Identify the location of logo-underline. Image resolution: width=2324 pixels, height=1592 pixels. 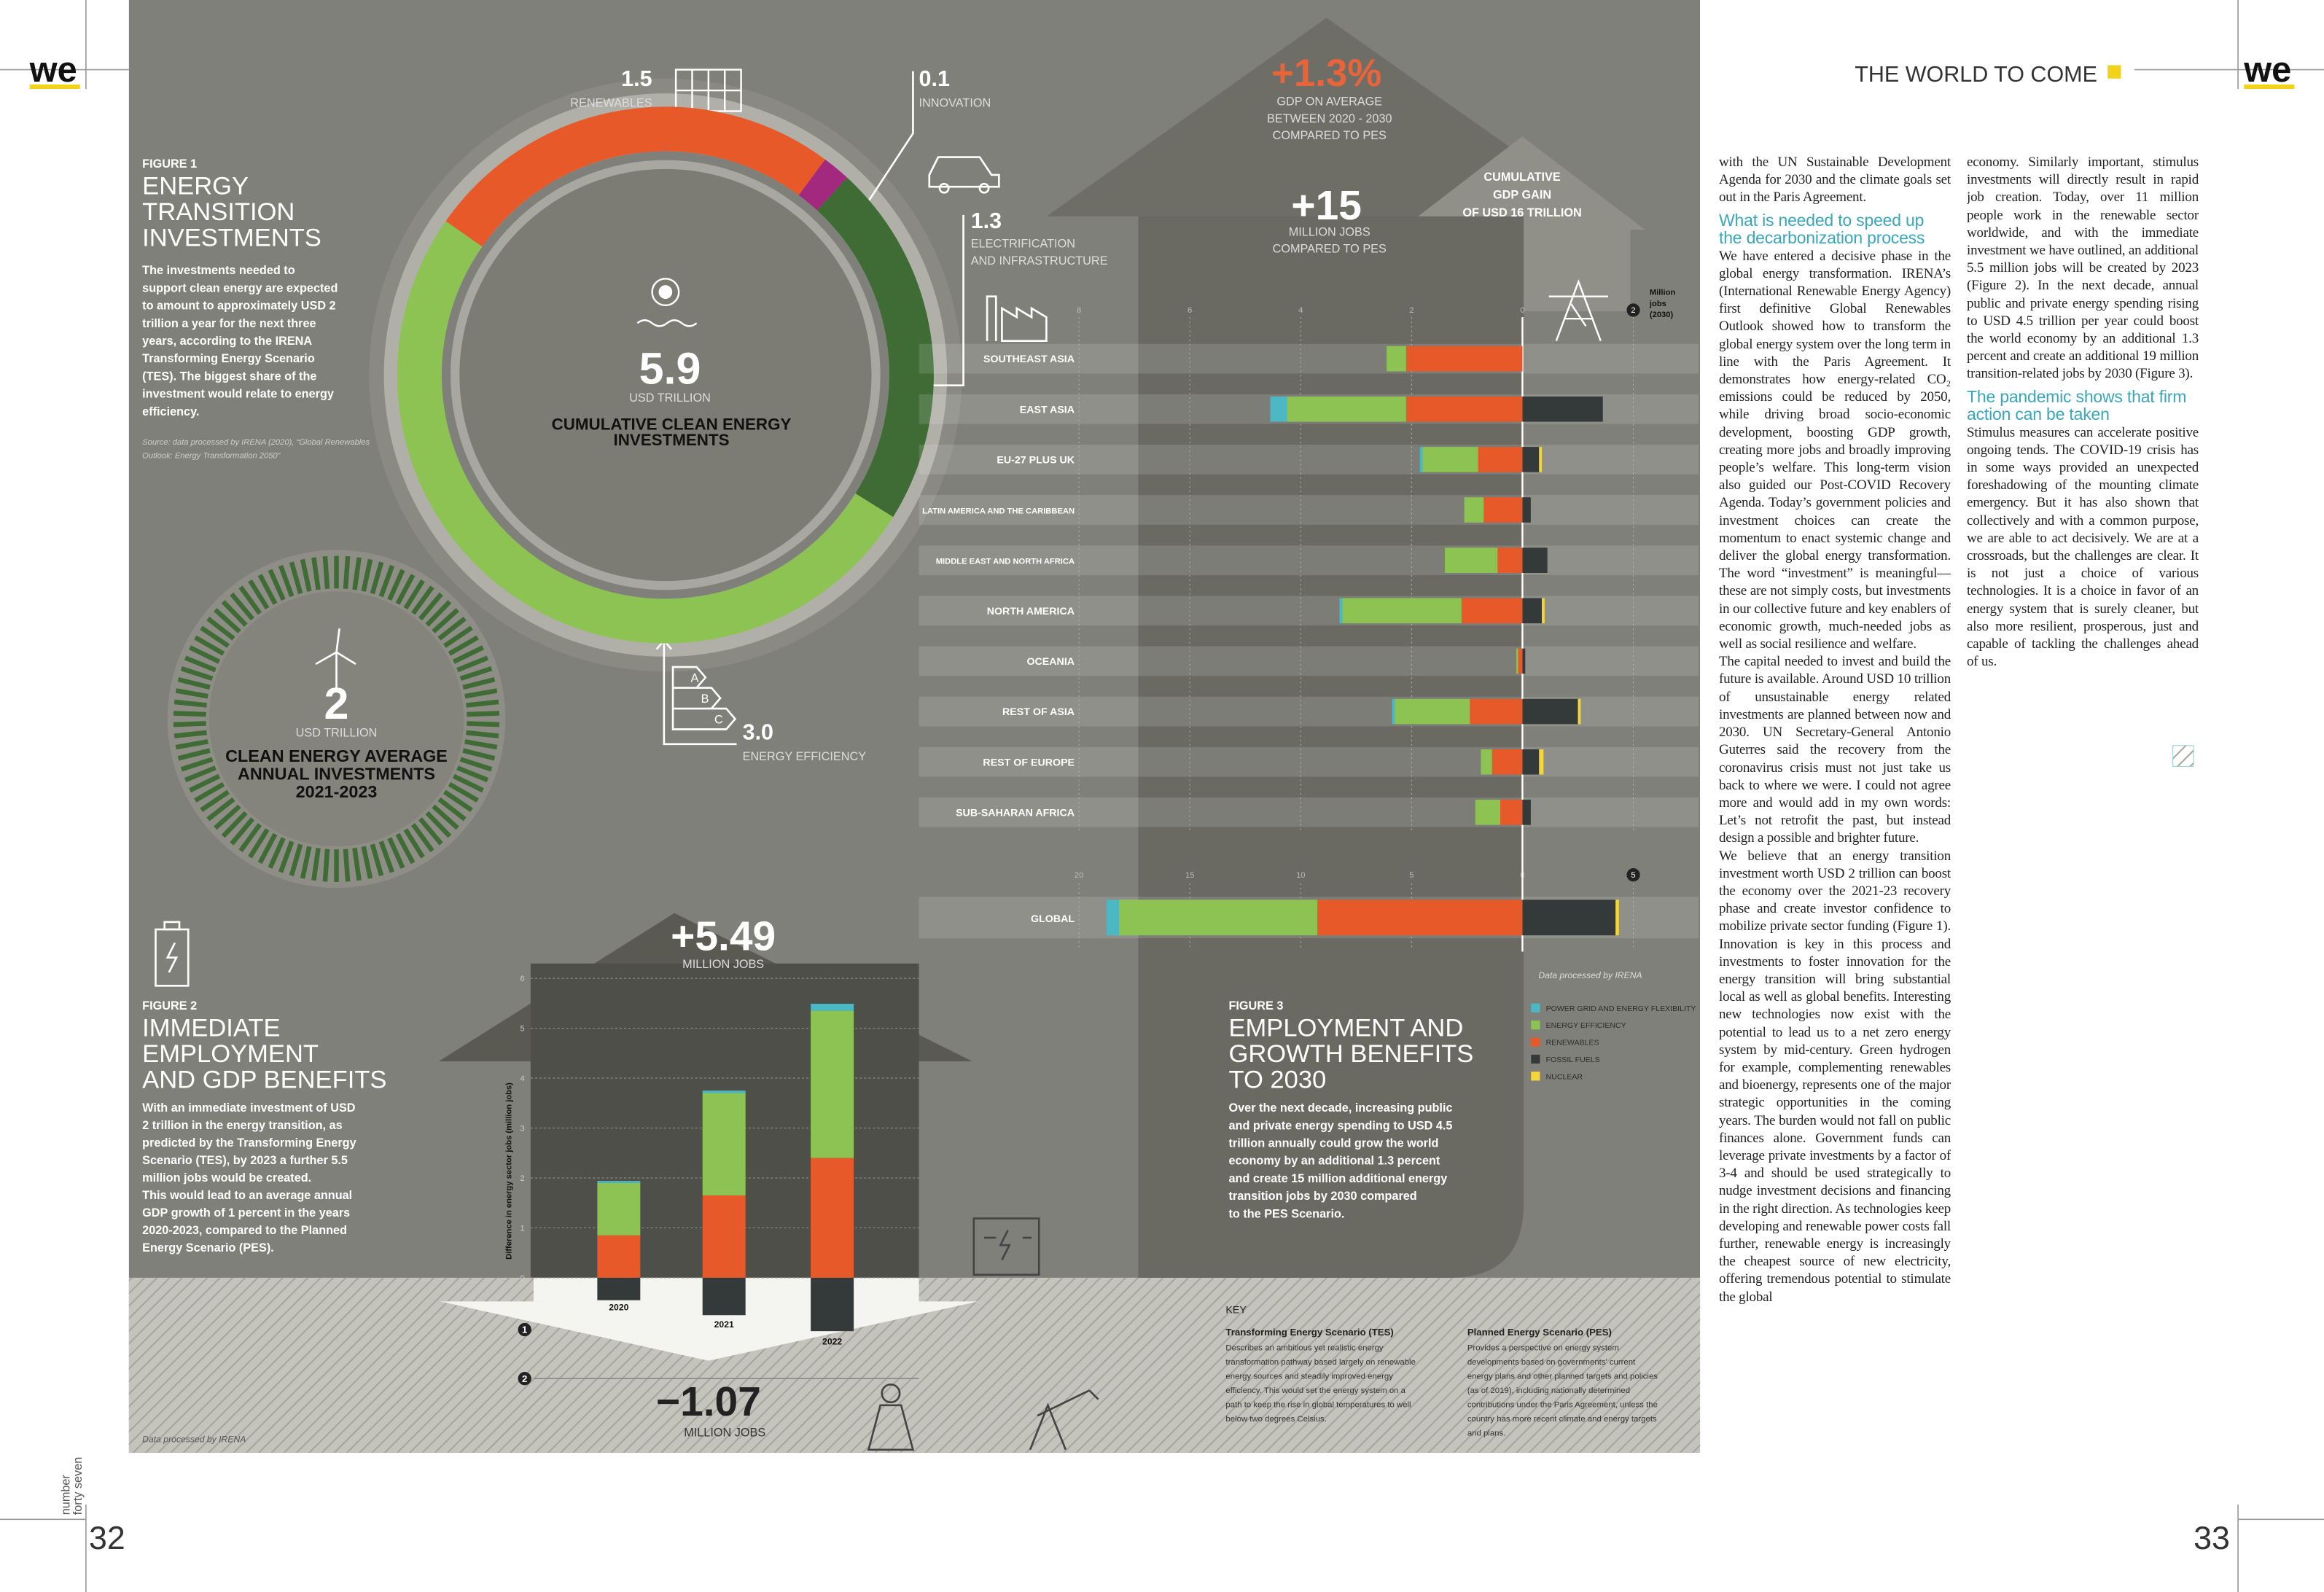
(2269, 87).